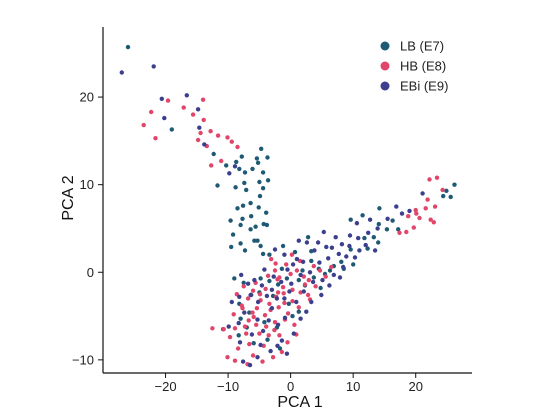 This screenshot has width=555, height=416. I want to click on x-tick-label-1: −10, so click(228, 386).